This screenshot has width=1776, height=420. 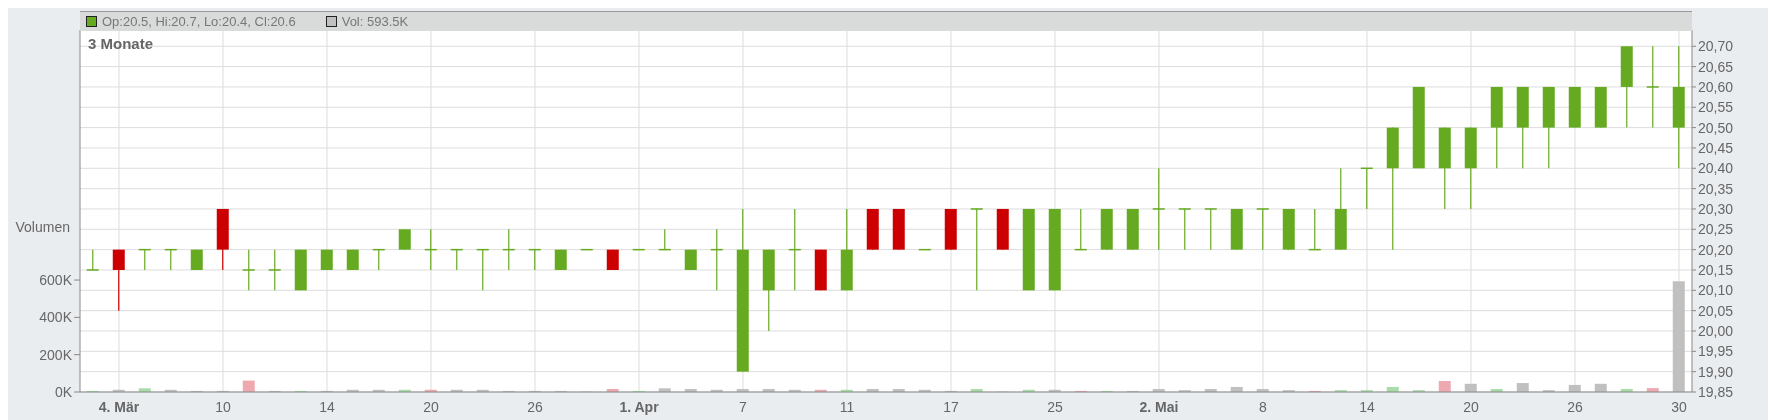 What do you see at coordinates (121, 43) in the screenshot?
I see `chart-title: 3 Monate` at bounding box center [121, 43].